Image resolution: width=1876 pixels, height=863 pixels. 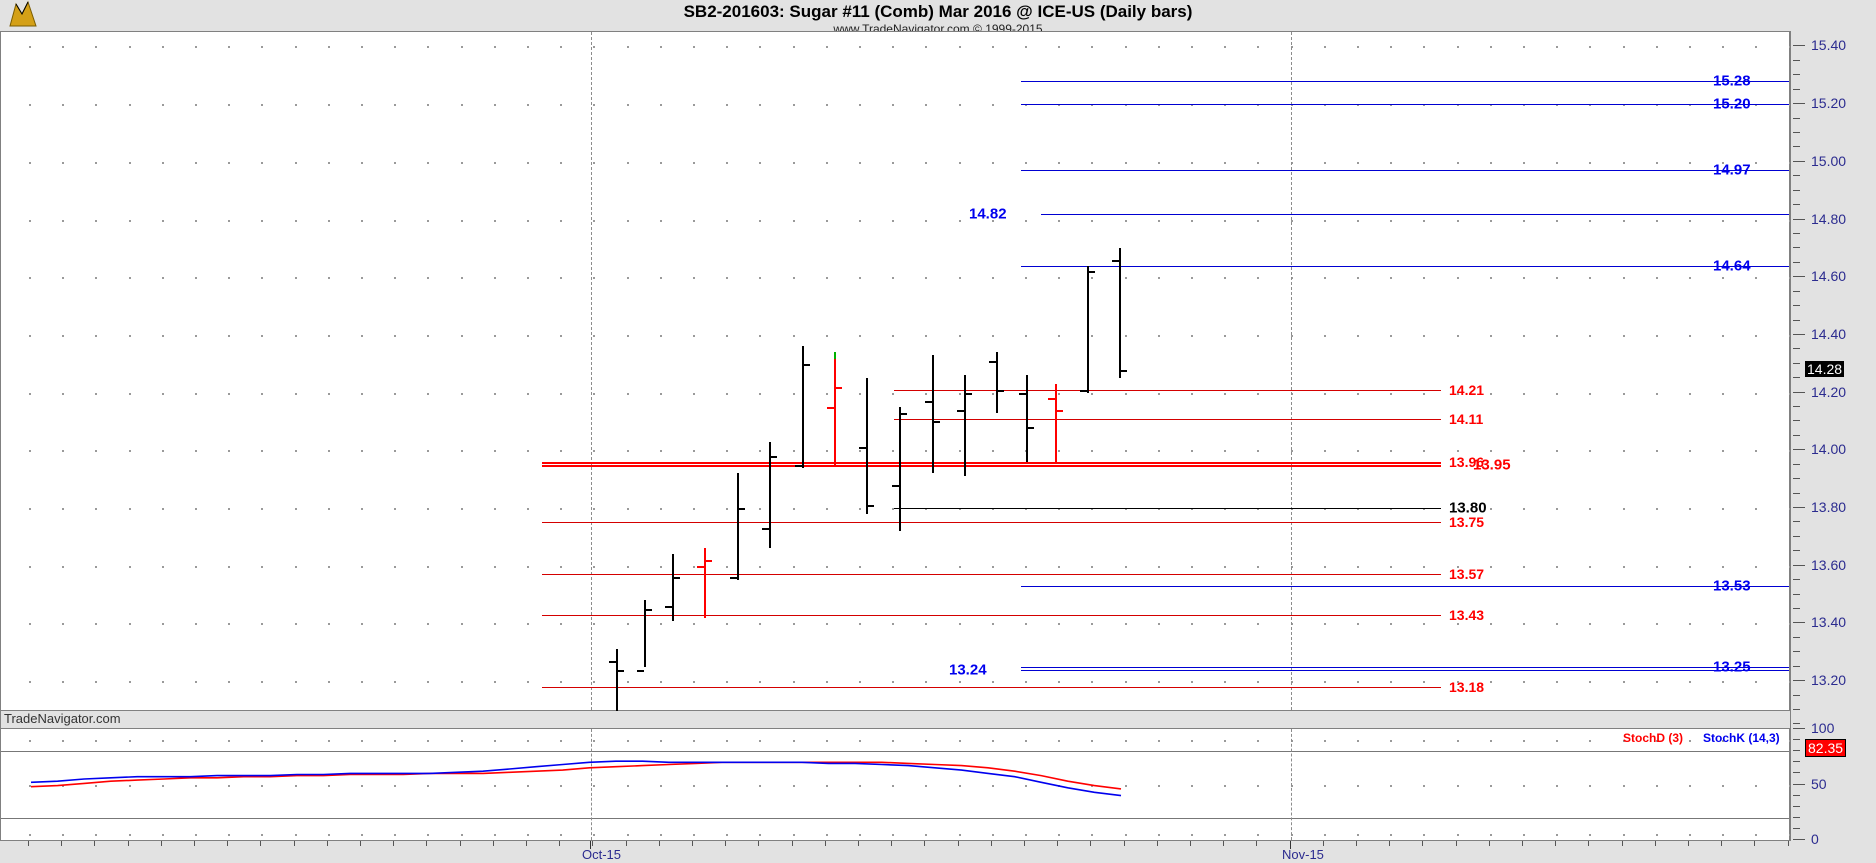 What do you see at coordinates (1826, 747) in the screenshot?
I see `stoch-current-marker: 82.35` at bounding box center [1826, 747].